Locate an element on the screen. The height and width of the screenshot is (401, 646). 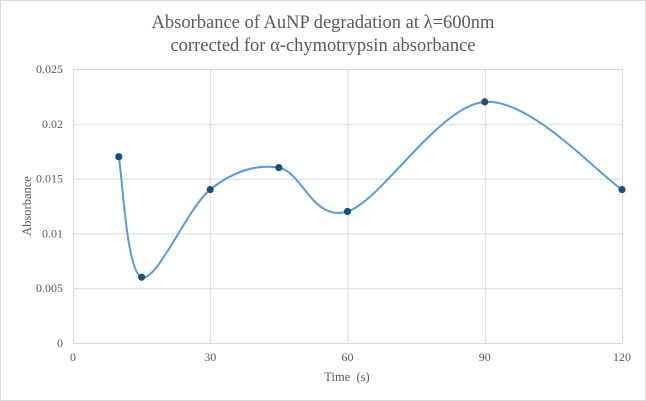
chart-title-line-2: corrected for α-chymotrypsin absorbance is located at coordinates (322, 46).